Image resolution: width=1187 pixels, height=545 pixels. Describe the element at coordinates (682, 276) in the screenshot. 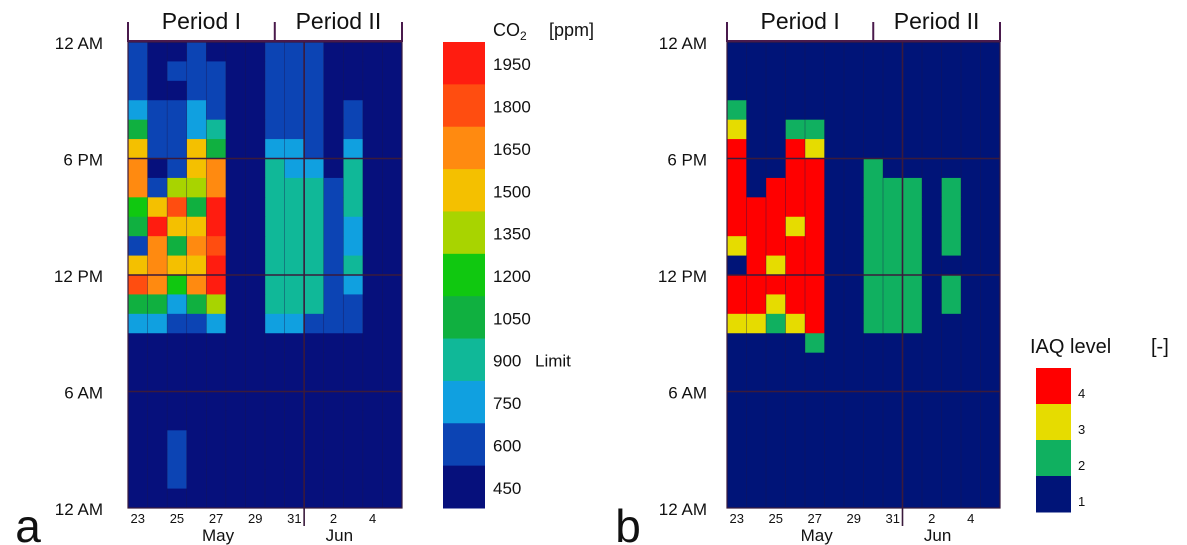

I see `panel-b-y-tick-label: 12 PM` at that location.